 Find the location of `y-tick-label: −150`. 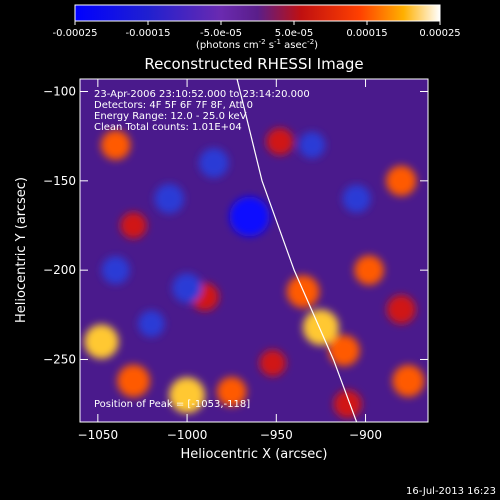

y-tick-label: −150 is located at coordinates (59, 181).